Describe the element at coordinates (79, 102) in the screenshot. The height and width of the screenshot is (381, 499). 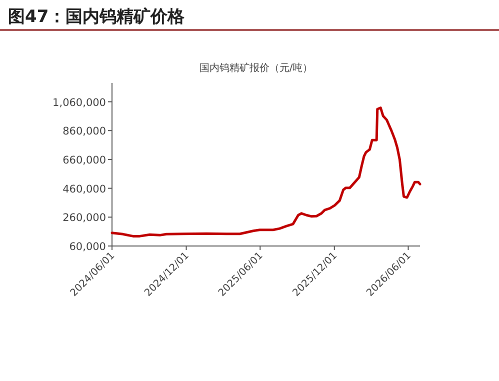
I see `y-tick-label: 1,060,000` at that location.